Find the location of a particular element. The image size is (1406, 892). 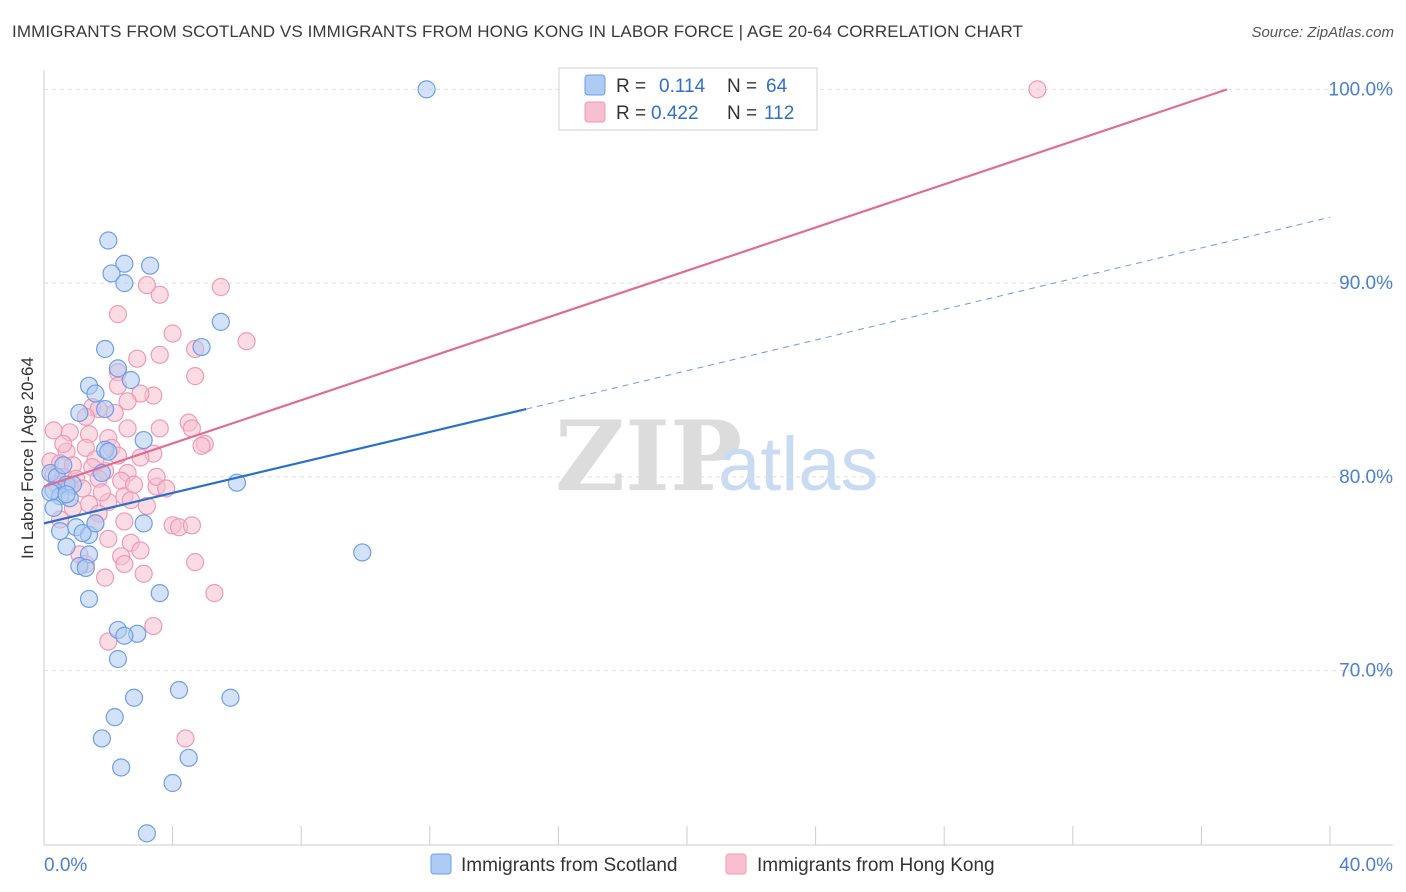

y-tick-label: 90.0% is located at coordinates (1366, 283).